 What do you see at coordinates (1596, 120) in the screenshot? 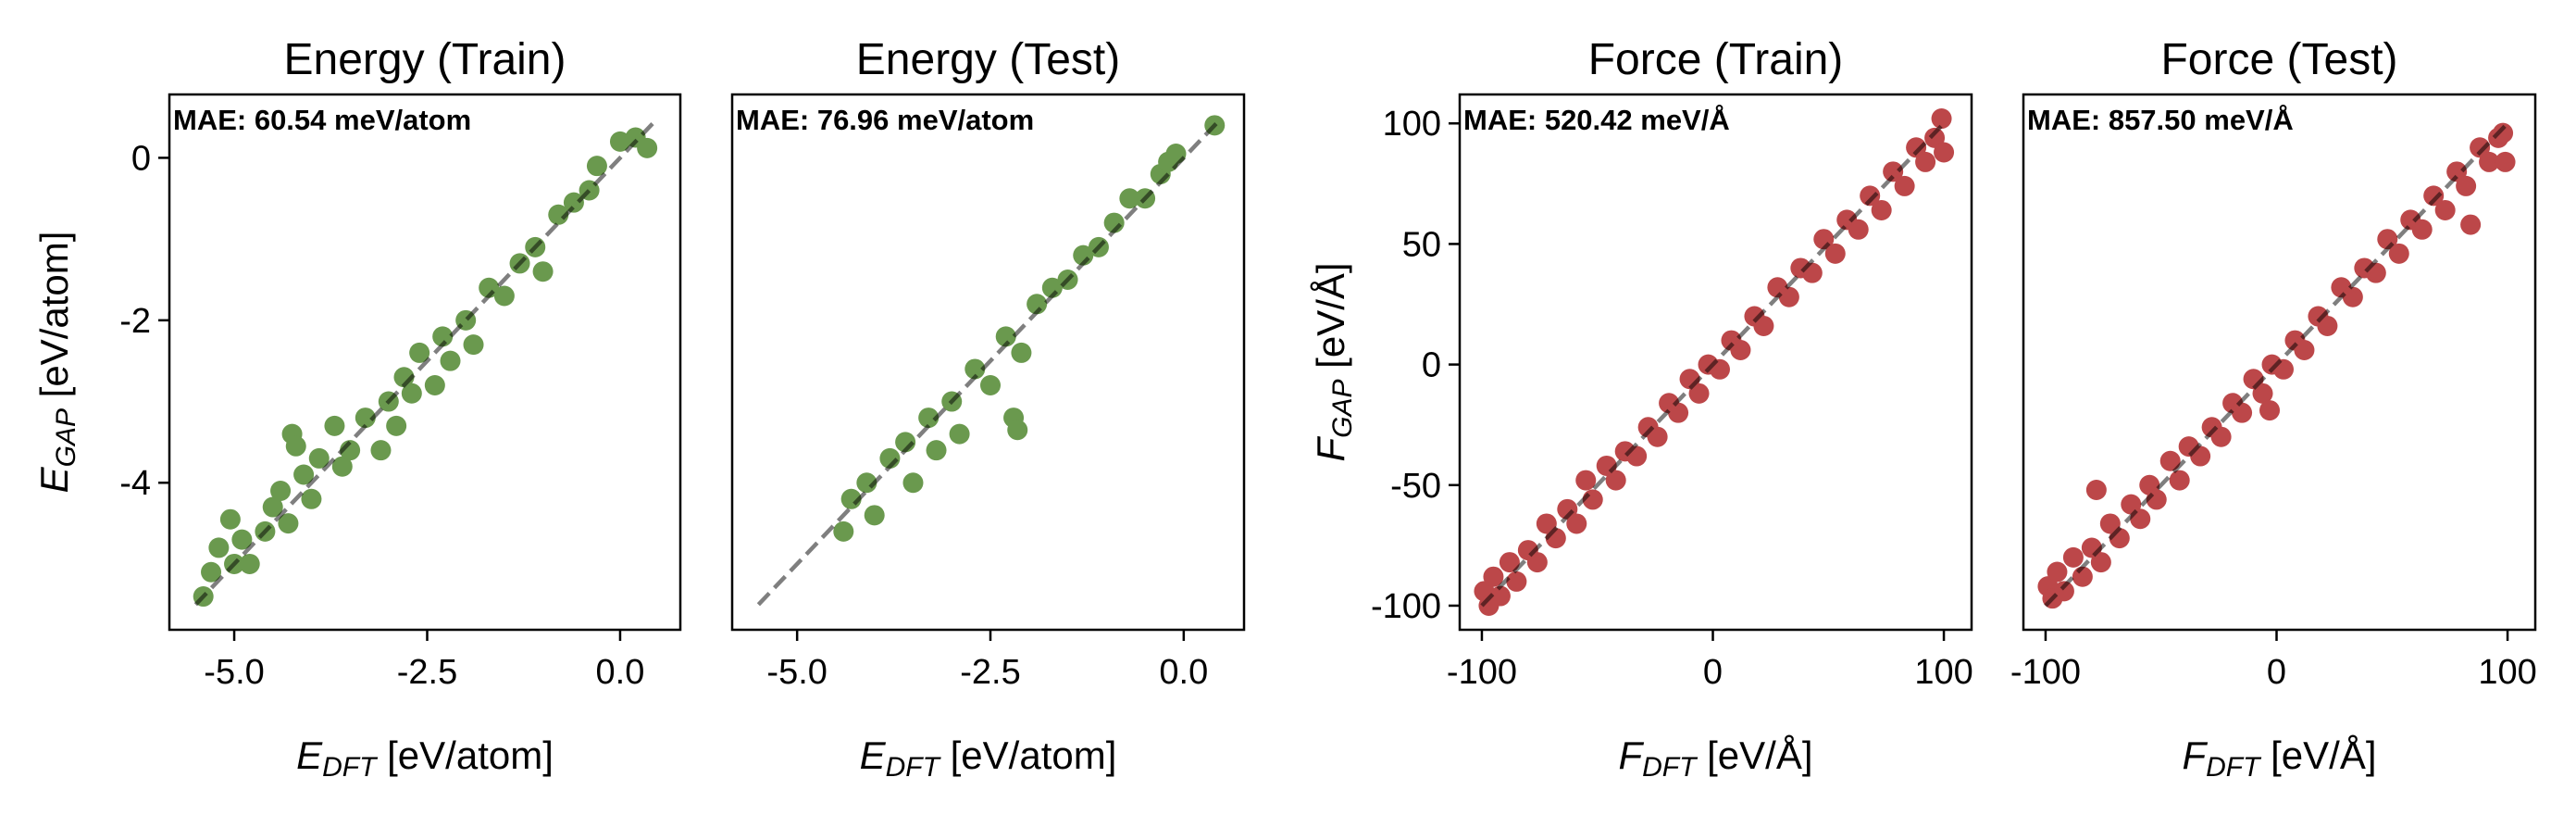
I see `mae-annotation: MAE: 520.42 meV/Å` at bounding box center [1596, 120].